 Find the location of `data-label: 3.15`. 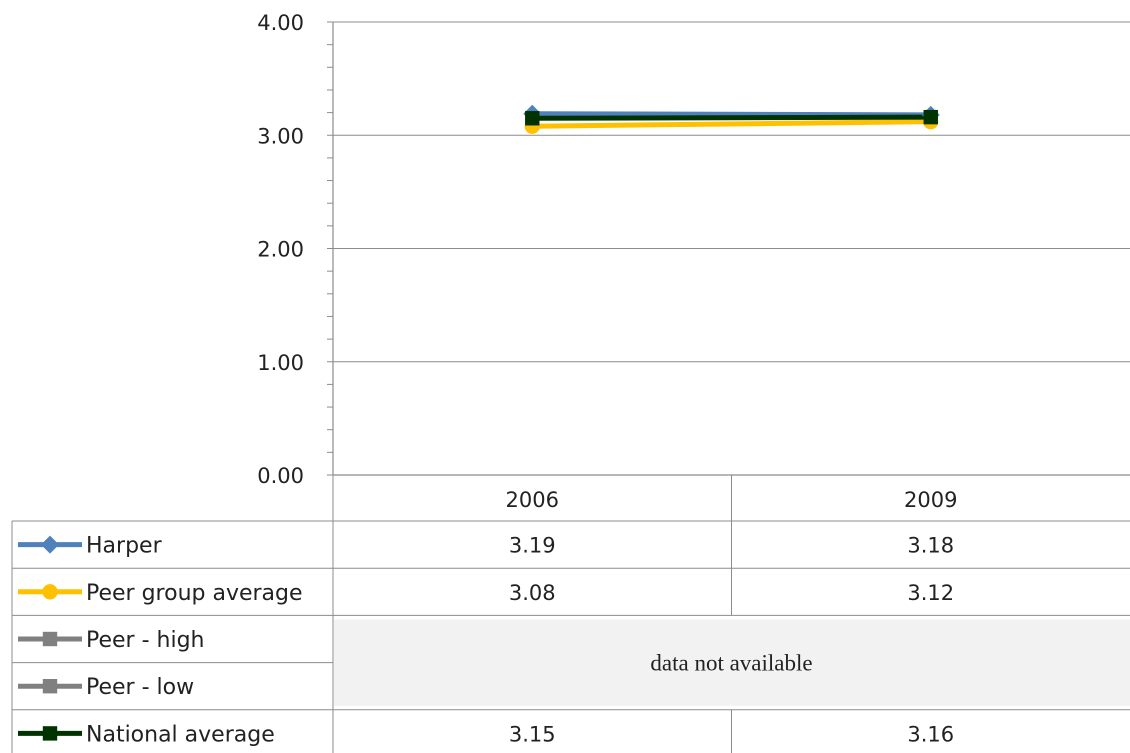

data-label: 3.15 is located at coordinates (532, 734).